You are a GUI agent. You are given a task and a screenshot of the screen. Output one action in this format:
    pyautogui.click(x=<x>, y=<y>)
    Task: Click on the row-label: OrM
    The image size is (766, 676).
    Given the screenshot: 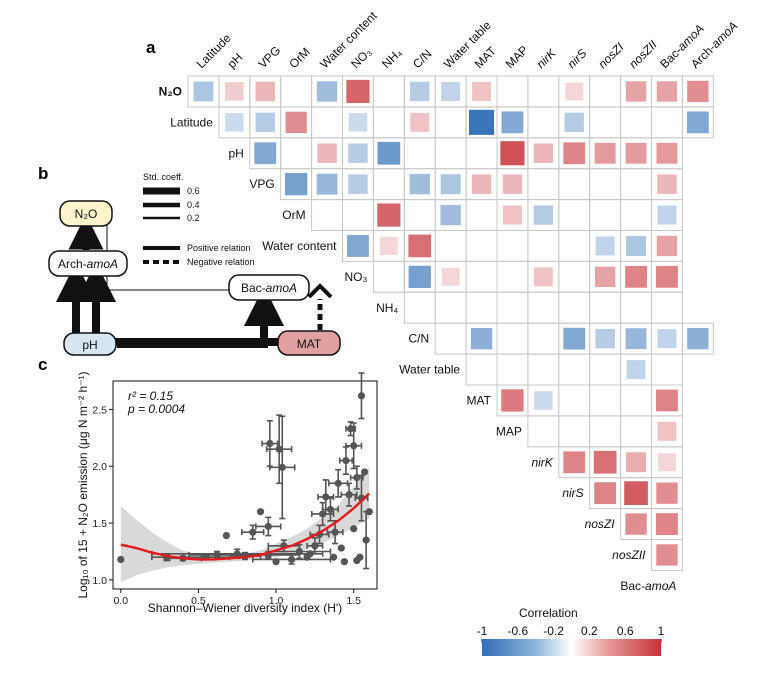 What is the action you would take?
    pyautogui.click(x=293, y=215)
    